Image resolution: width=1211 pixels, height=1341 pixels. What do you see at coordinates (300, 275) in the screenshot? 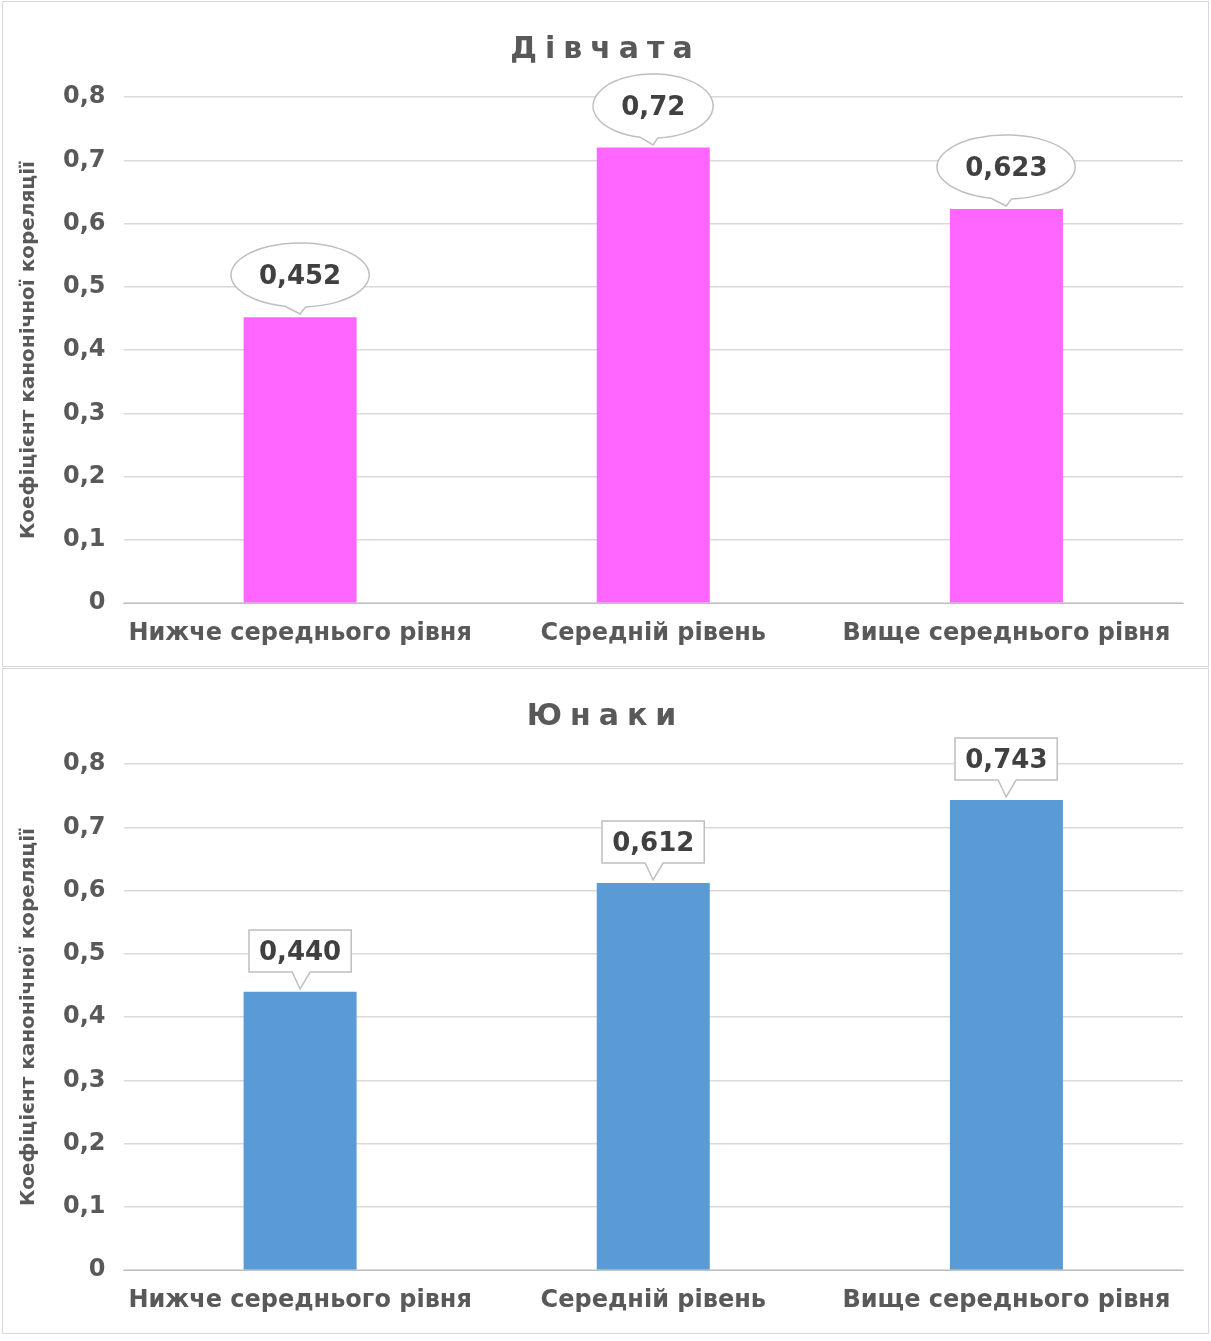
I see `data-label: 0,452` at bounding box center [300, 275].